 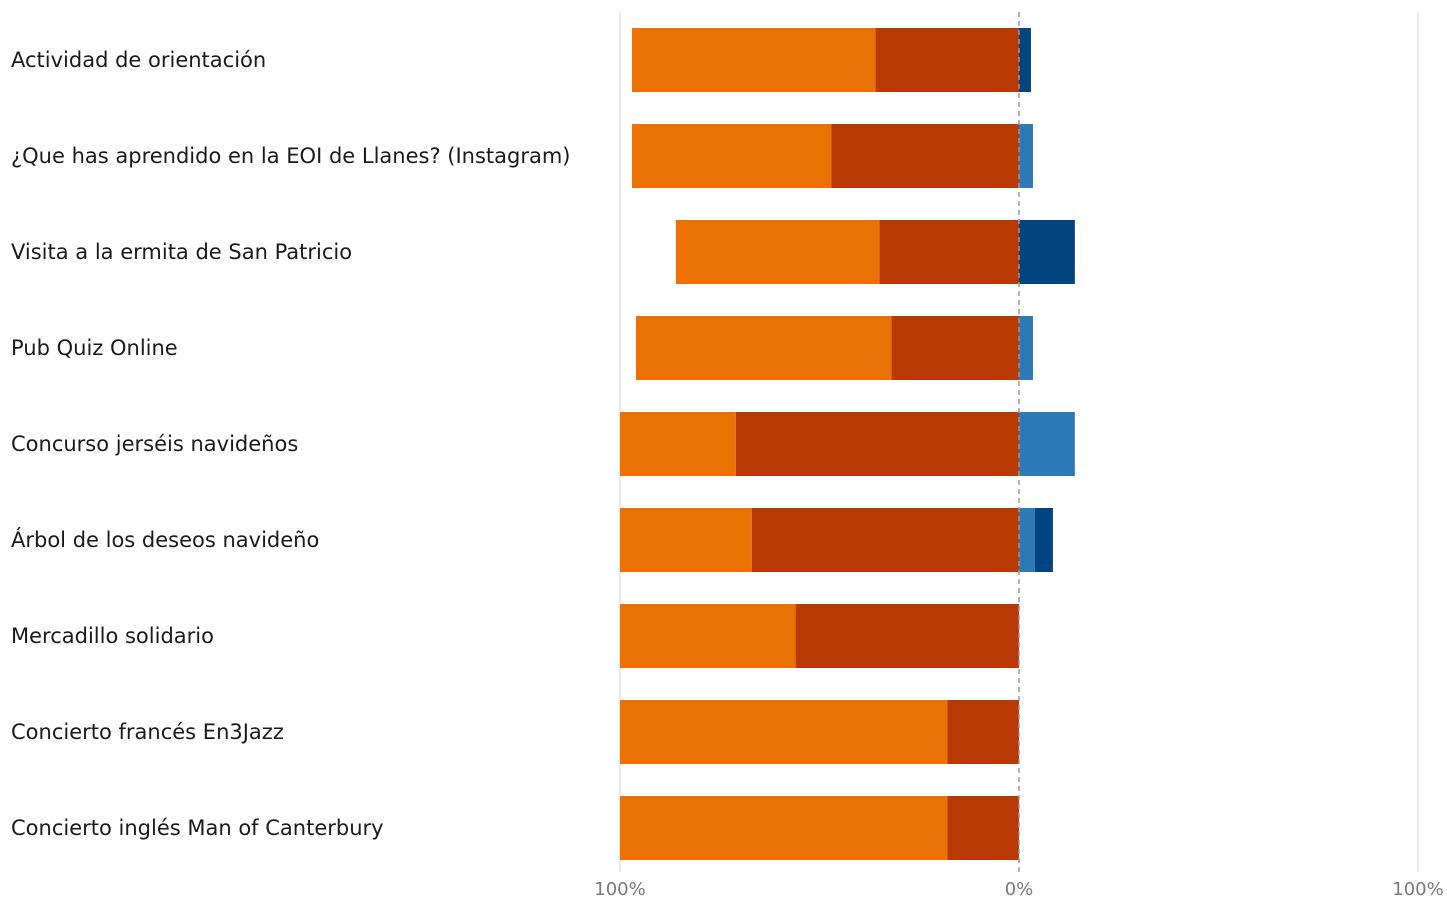 What do you see at coordinates (94, 348) in the screenshot?
I see `category-label-3: Pub Quiz Online` at bounding box center [94, 348].